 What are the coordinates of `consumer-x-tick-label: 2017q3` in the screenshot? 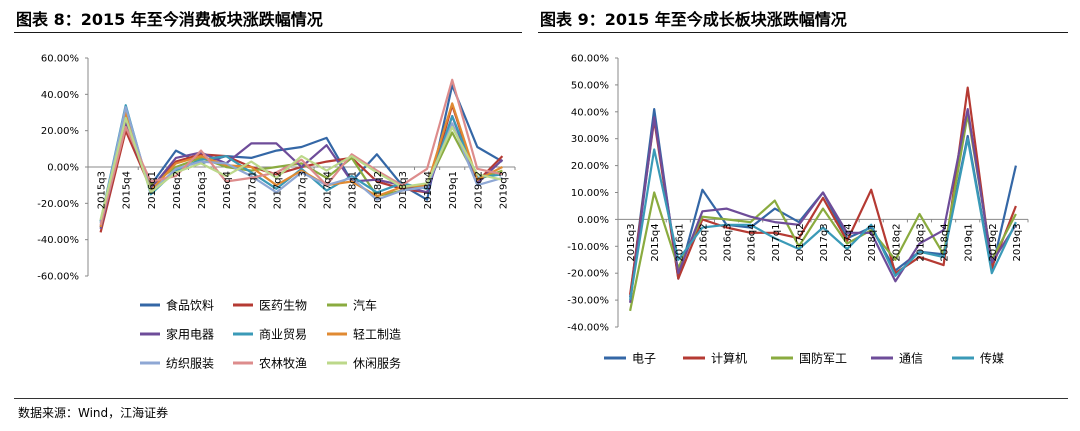 It's located at (303, 190).